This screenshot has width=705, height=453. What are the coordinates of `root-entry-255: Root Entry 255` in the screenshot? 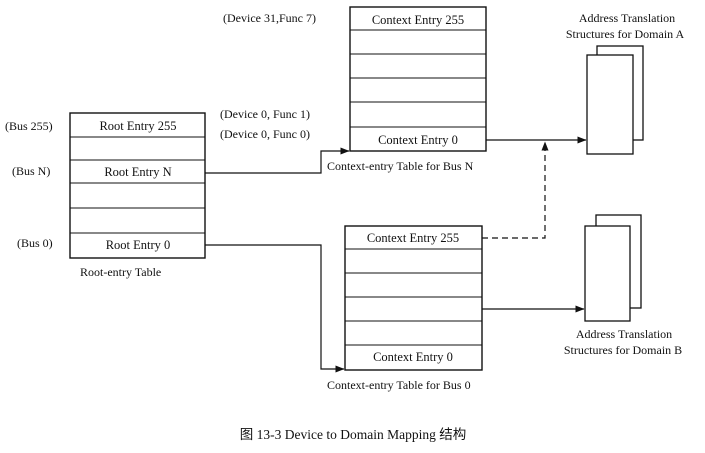 It's located at (137, 126).